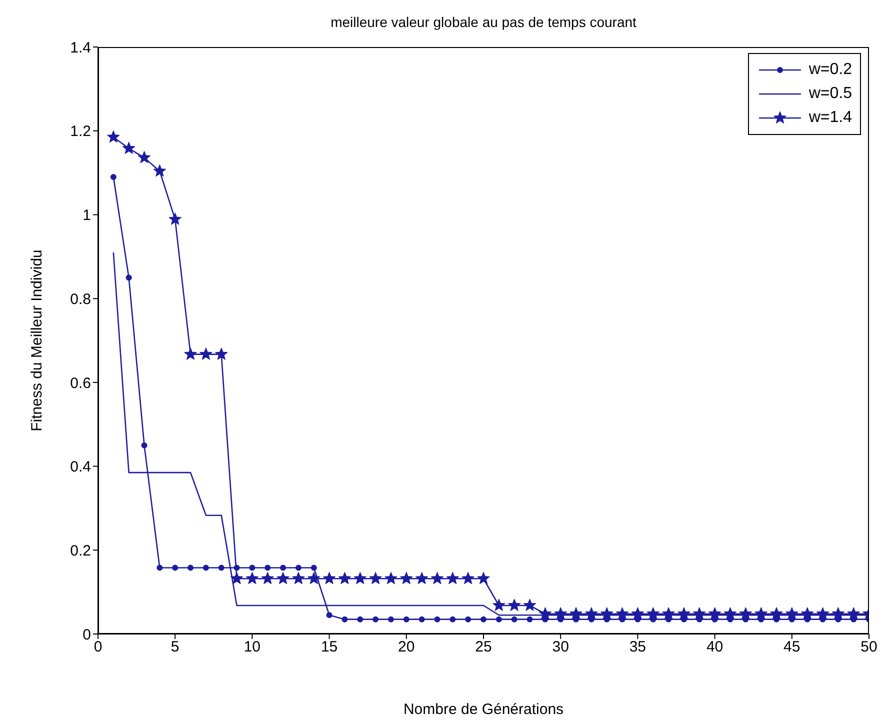  What do you see at coordinates (86, 635) in the screenshot?
I see `y-tick-label: 0` at bounding box center [86, 635].